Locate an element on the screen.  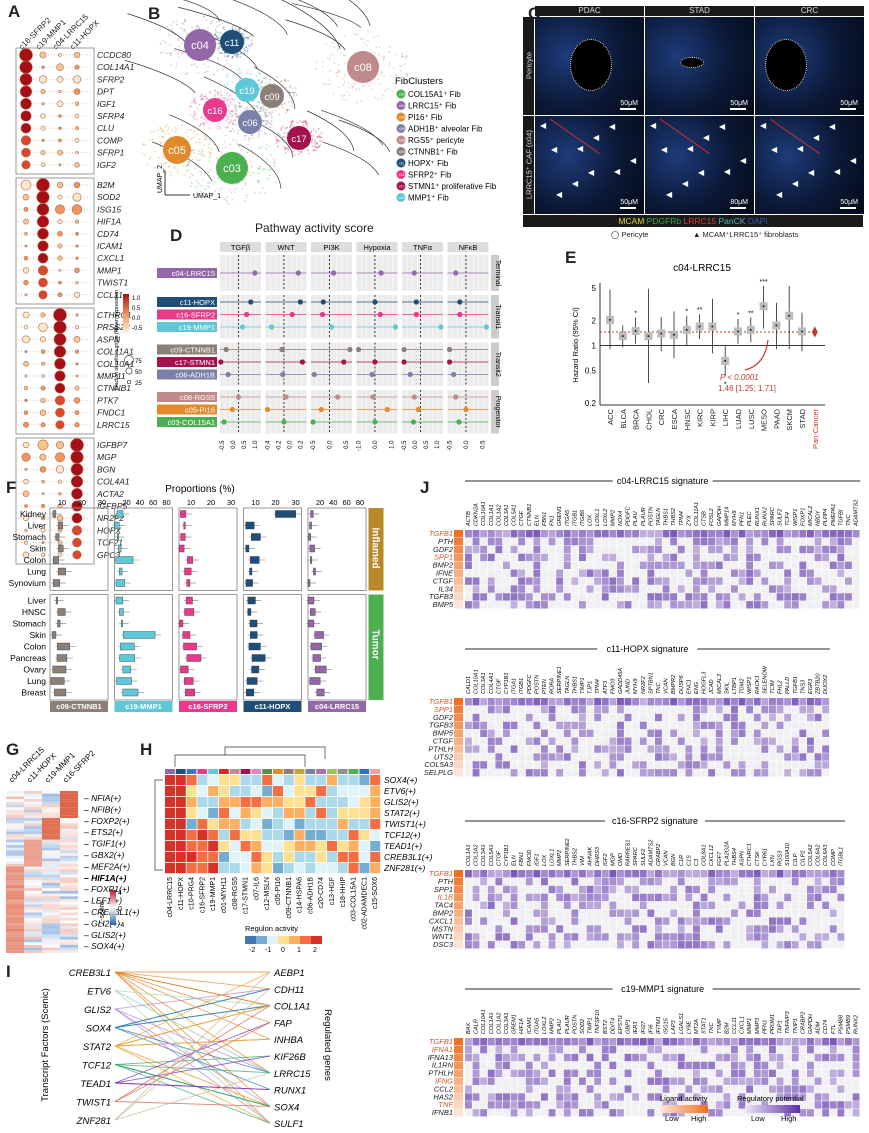
ligand-activity-cell is located at coordinates (458, 597).